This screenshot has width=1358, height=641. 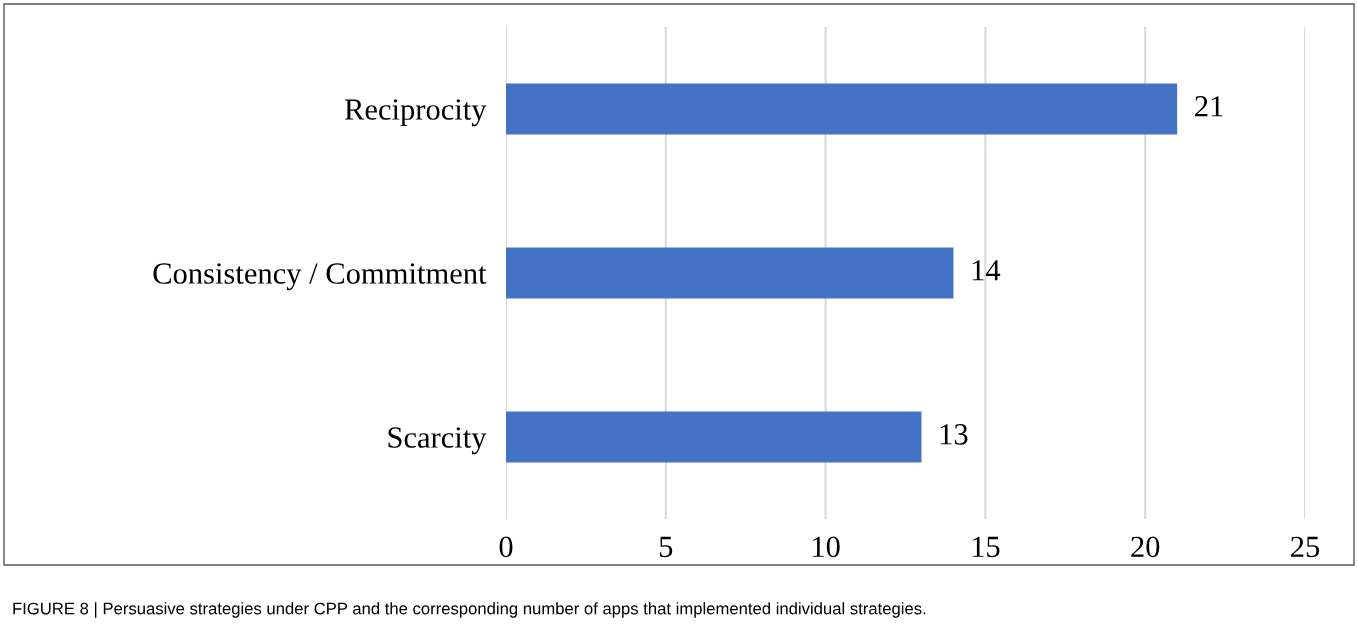 What do you see at coordinates (415, 113) in the screenshot?
I see `y-tick-label: Reciprocity` at bounding box center [415, 113].